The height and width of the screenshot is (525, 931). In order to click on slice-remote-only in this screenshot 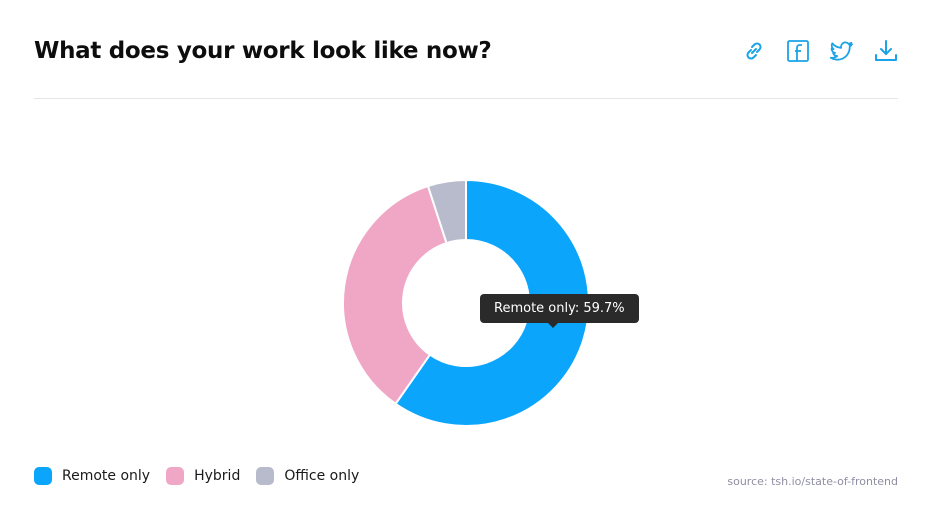, I will do `click(492, 302)`.